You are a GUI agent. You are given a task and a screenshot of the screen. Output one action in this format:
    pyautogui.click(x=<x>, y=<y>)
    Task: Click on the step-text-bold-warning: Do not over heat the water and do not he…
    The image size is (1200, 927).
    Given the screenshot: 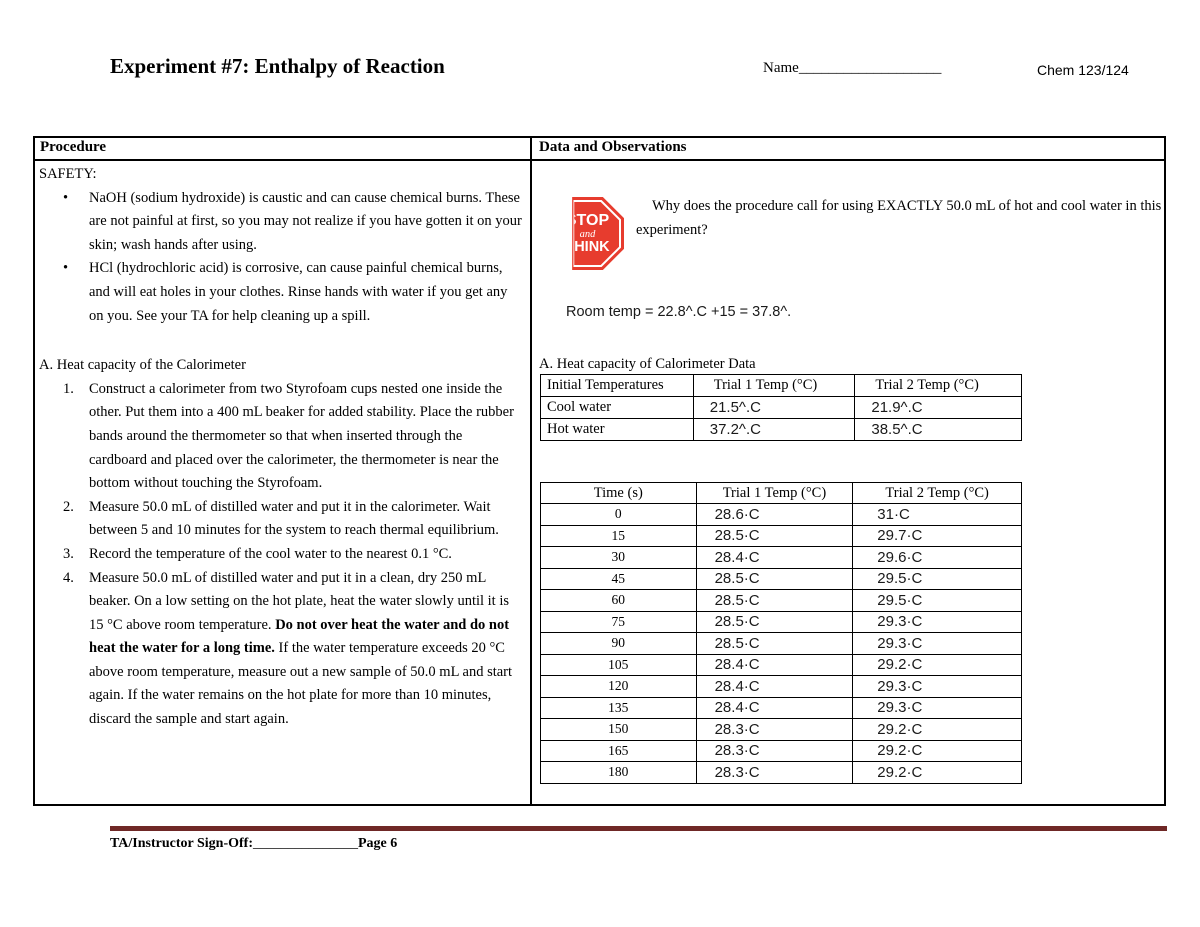 What is the action you would take?
    pyautogui.click(x=299, y=636)
    